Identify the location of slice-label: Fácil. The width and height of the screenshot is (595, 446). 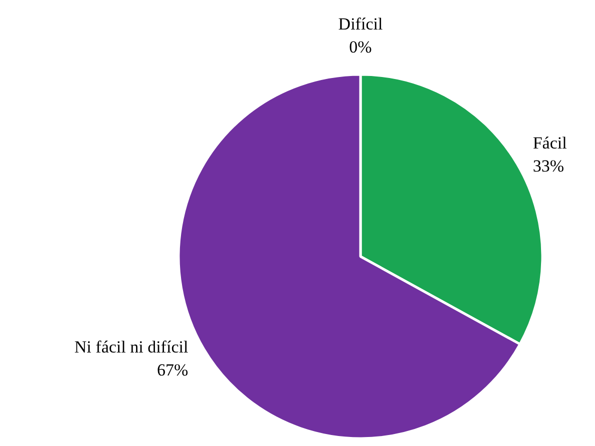
(550, 143).